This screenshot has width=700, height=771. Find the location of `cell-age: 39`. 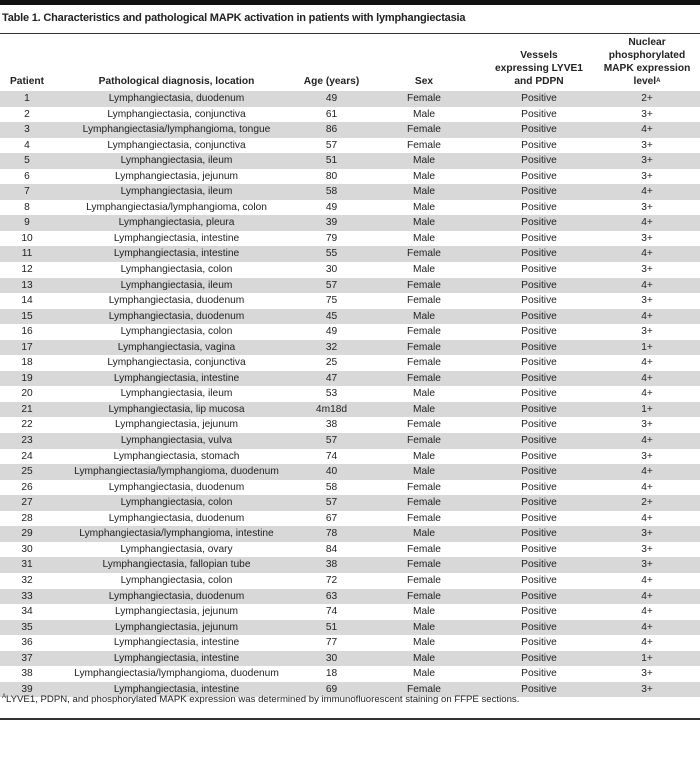

cell-age: 39 is located at coordinates (331, 223).